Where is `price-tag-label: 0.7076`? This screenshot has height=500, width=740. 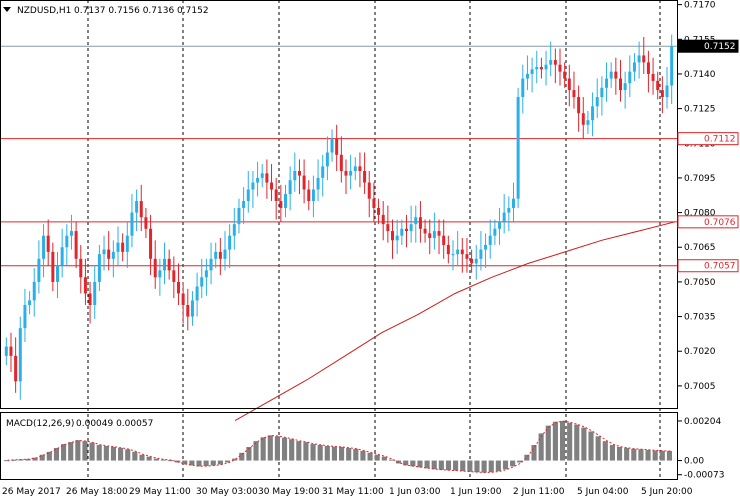 price-tag-label: 0.7076 is located at coordinates (720, 223).